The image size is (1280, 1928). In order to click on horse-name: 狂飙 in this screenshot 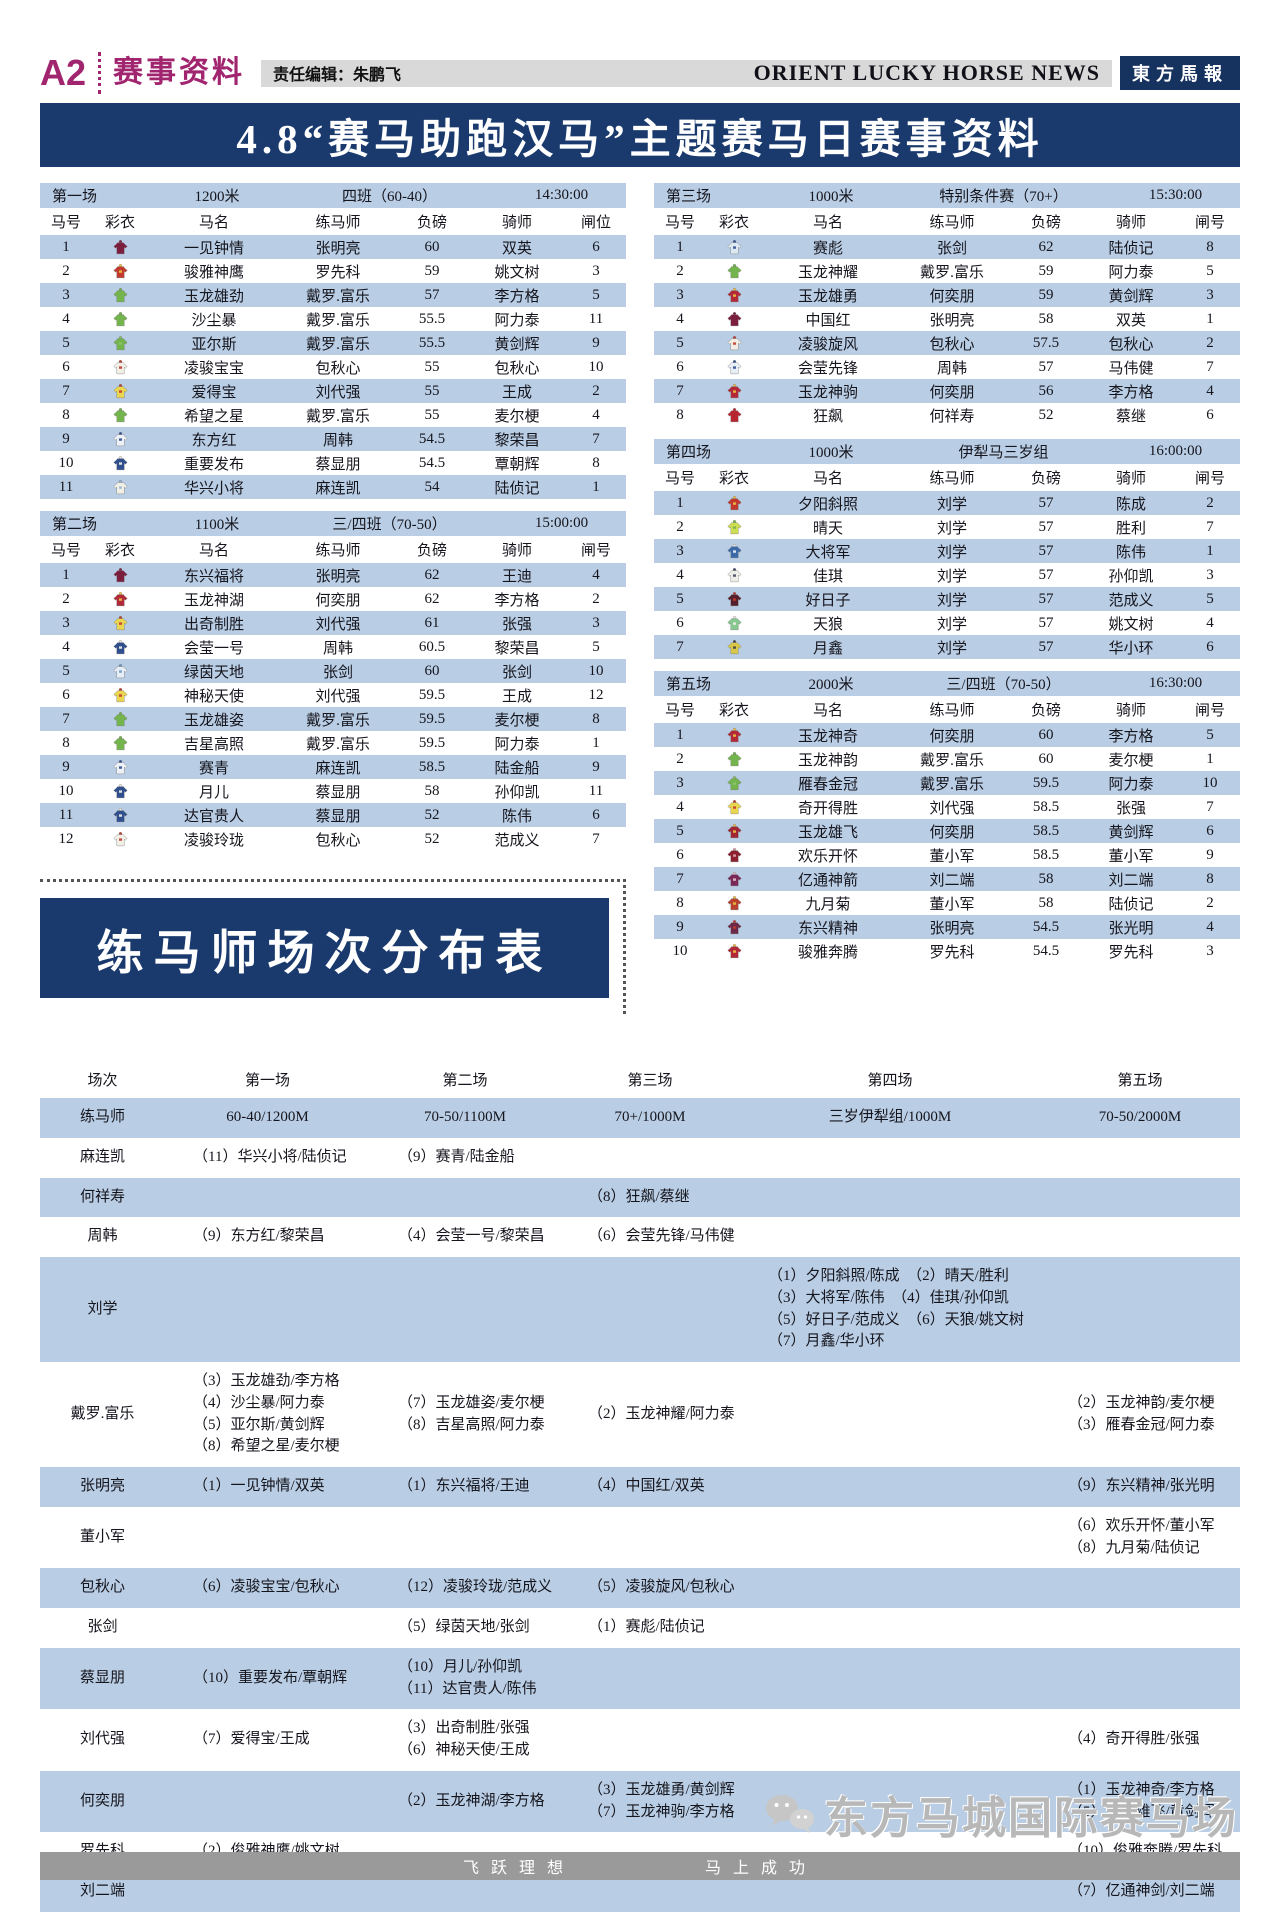, I will do `click(827, 416)`.